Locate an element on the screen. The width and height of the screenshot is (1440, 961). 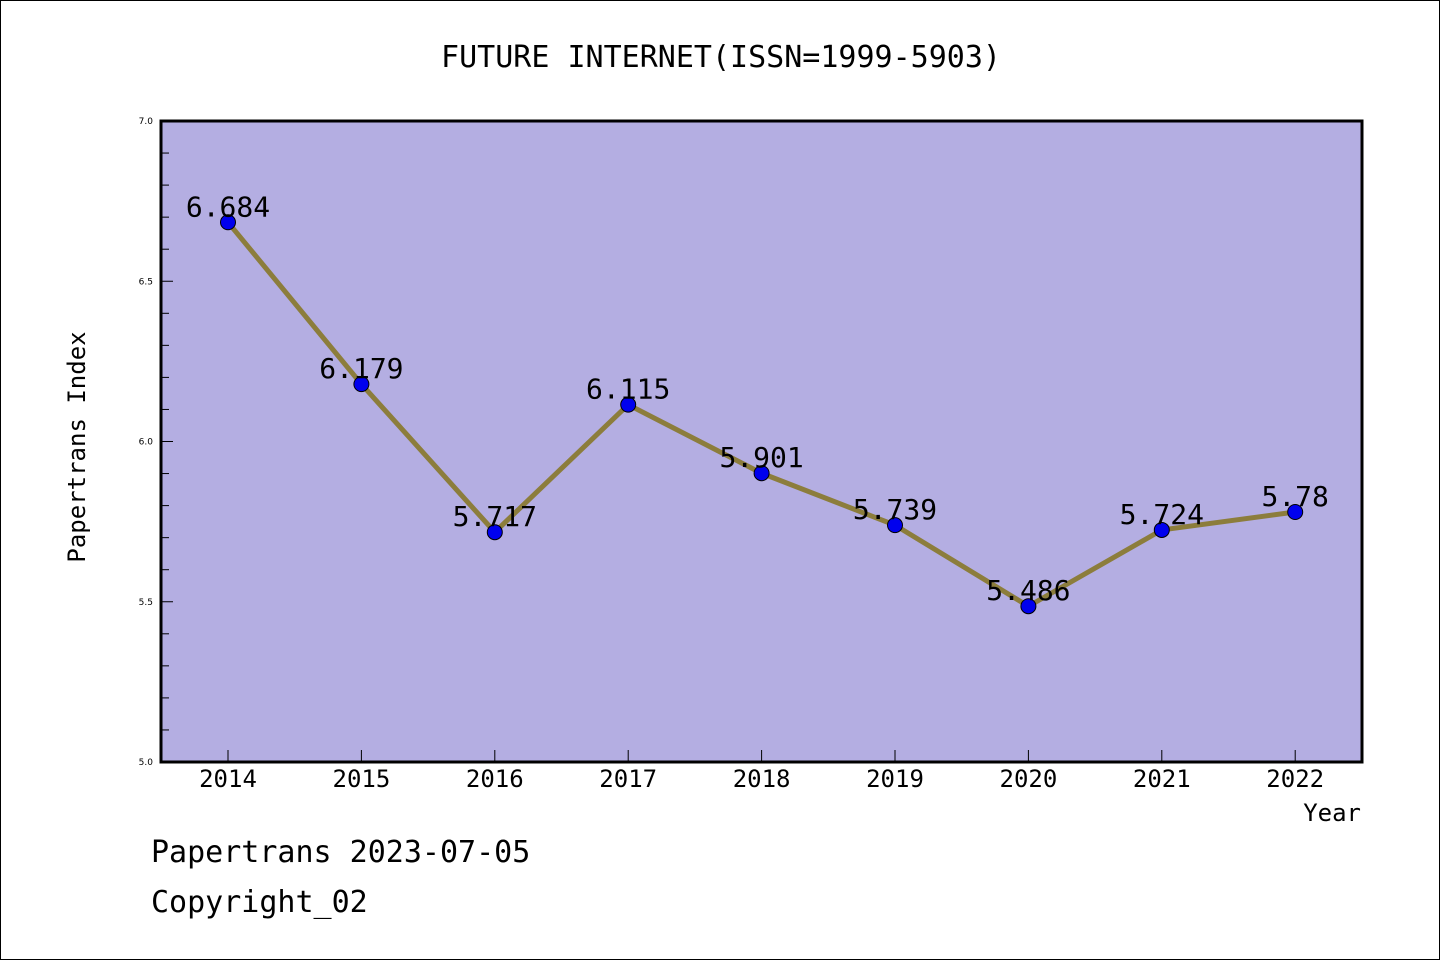
footer-date: Papertrans 2023-07-05 is located at coordinates (341, 852).